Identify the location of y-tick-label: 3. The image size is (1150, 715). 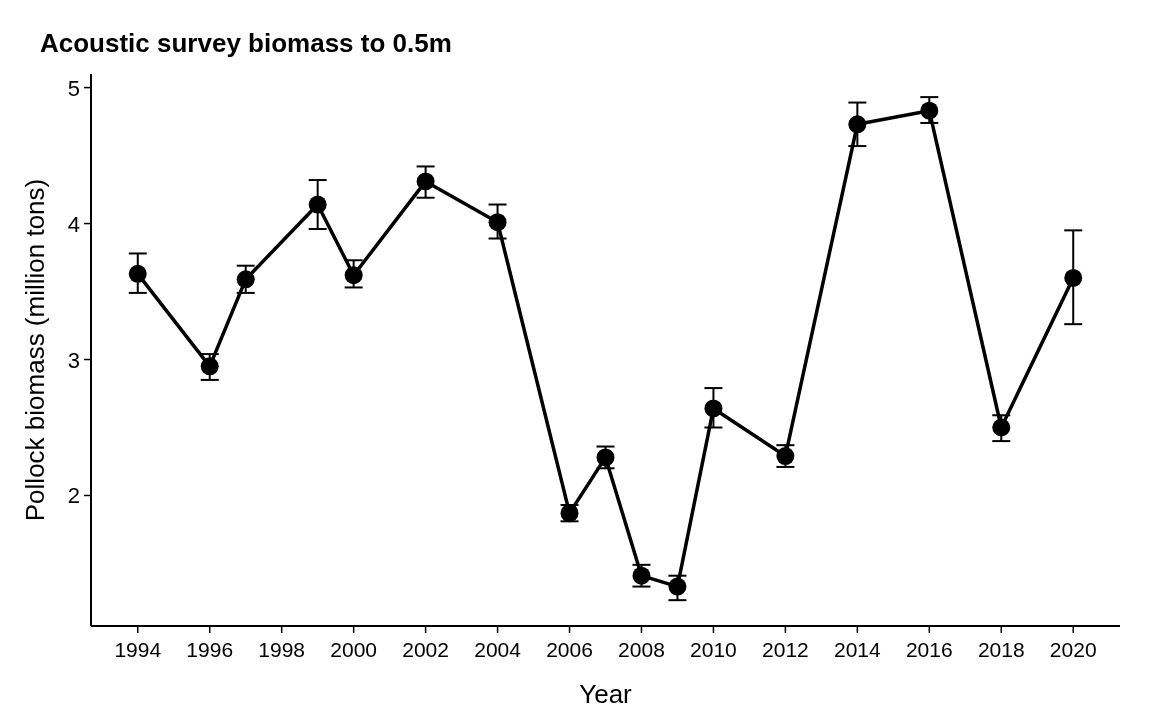
(73, 360).